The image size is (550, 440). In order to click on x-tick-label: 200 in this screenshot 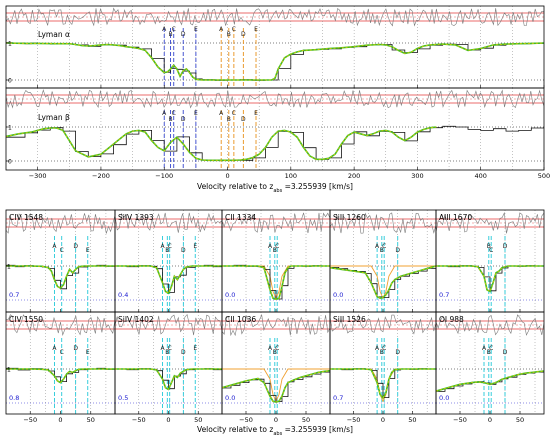, I will do `click(354, 176)`.